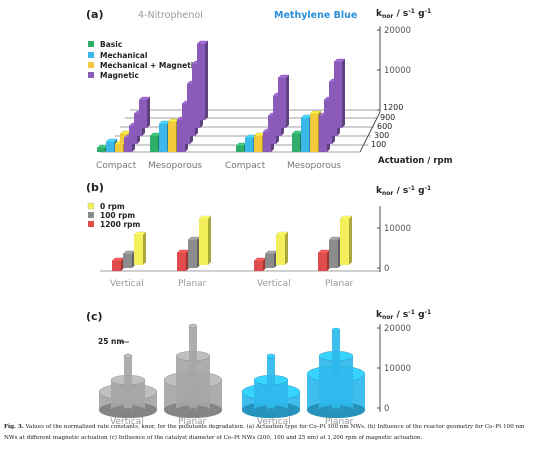 The height and width of the screenshot is (459, 533). What do you see at coordinates (397, 229) in the screenshot?
I see `panel-b-y-tick-10000: 10000` at bounding box center [397, 229].